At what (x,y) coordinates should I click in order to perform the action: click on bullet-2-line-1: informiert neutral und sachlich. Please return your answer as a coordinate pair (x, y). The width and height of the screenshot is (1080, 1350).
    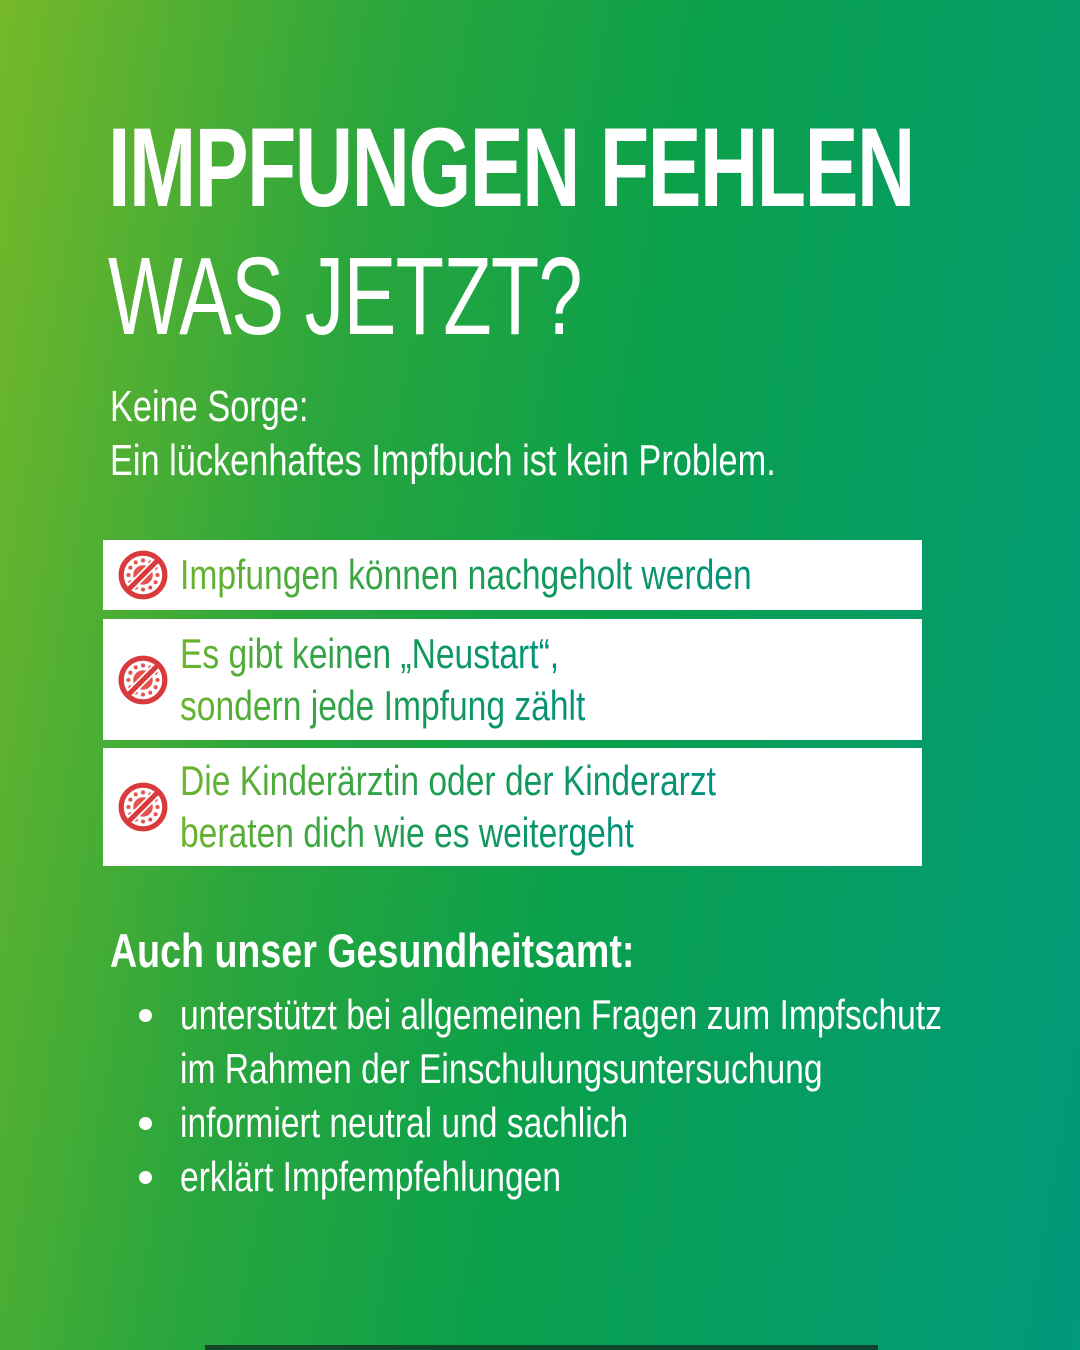
    Looking at the image, I should click on (404, 1122).